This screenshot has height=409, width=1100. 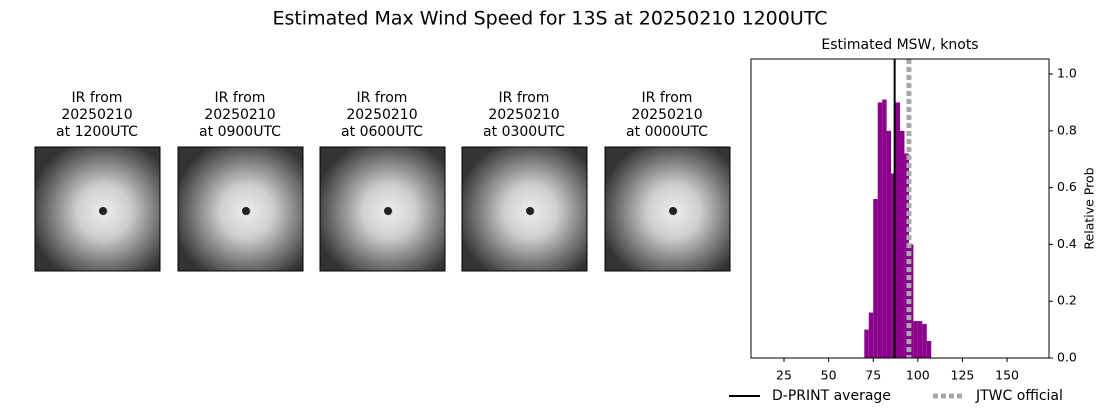 I want to click on panel-title: at 0300UTC, so click(x=524, y=132).